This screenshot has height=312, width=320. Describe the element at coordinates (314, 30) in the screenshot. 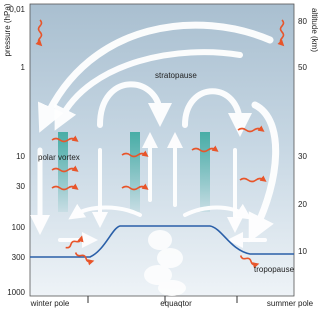

I see `right-axis-title: altitude (km)` at that location.